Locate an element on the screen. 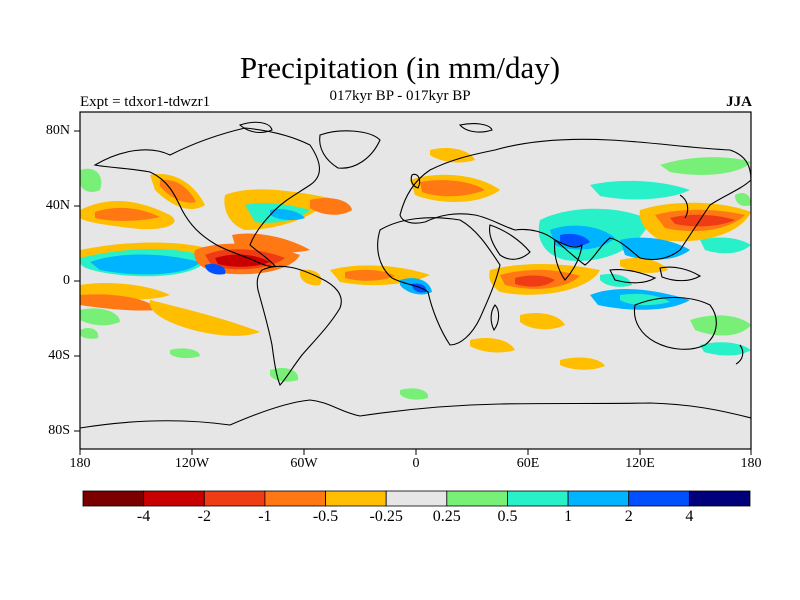  experiment-label: Expt = tdxor1-tdwzr1 is located at coordinates (145, 102).